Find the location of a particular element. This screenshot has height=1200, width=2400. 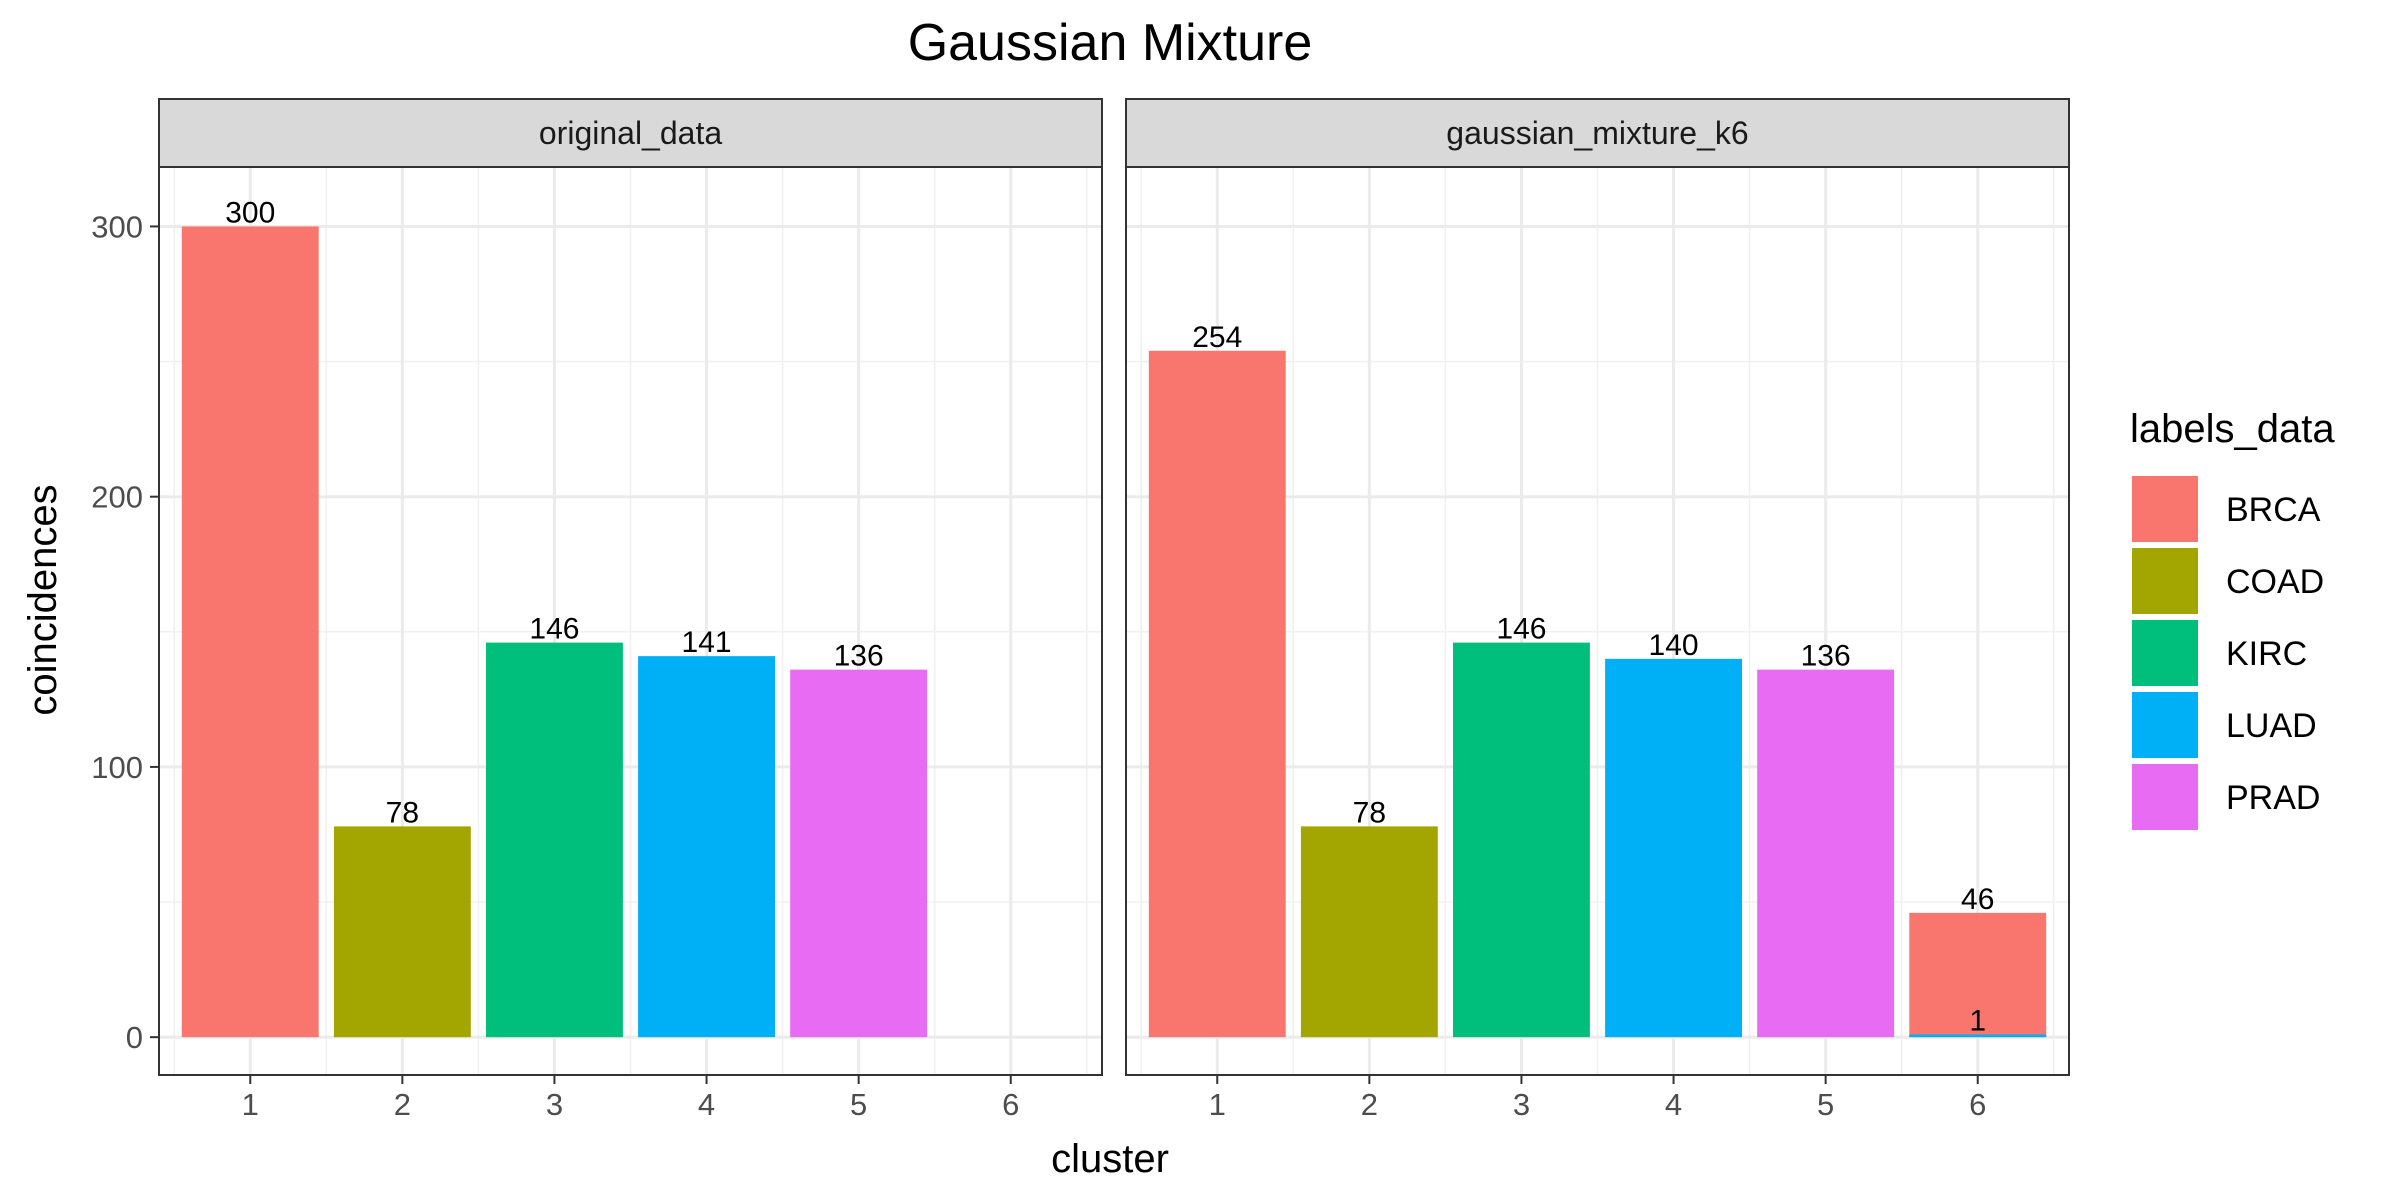

data-label: 141 is located at coordinates (707, 642).